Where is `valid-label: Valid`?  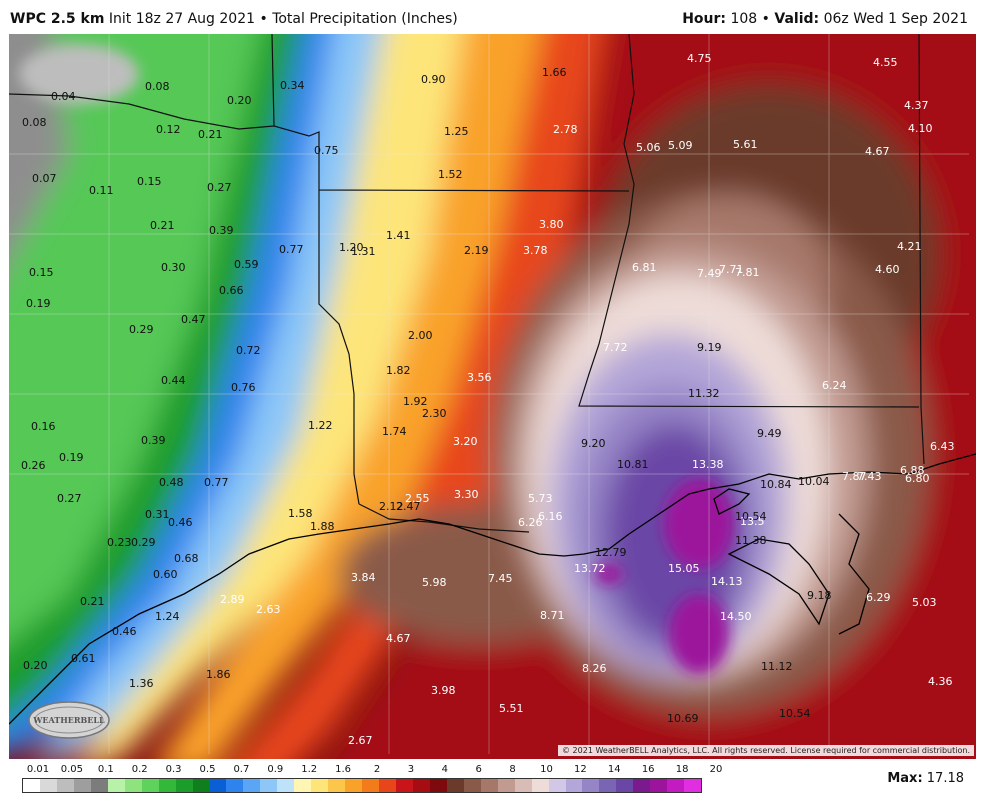
valid-label: Valid is located at coordinates (794, 19).